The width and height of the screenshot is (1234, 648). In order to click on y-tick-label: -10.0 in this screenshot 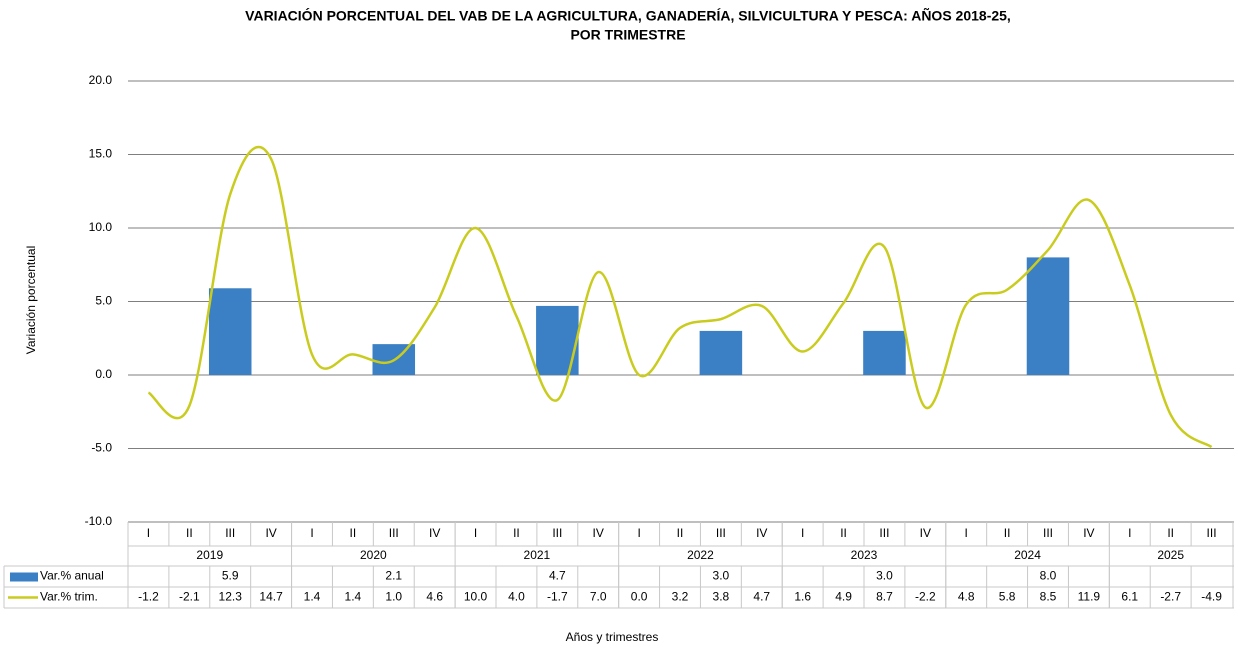, I will do `click(99, 521)`.